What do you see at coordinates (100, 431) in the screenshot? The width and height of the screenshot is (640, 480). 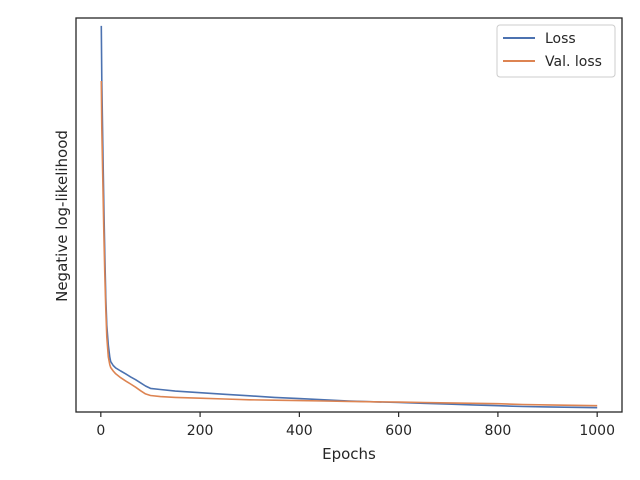 I see `x-tick-label: 0` at bounding box center [100, 431].